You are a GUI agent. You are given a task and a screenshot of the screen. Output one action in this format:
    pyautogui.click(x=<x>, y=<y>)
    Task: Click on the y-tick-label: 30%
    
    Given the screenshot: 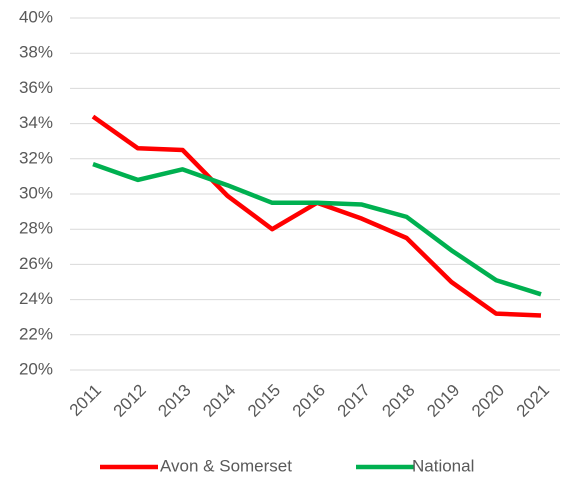 What is the action you would take?
    pyautogui.click(x=36, y=192)
    